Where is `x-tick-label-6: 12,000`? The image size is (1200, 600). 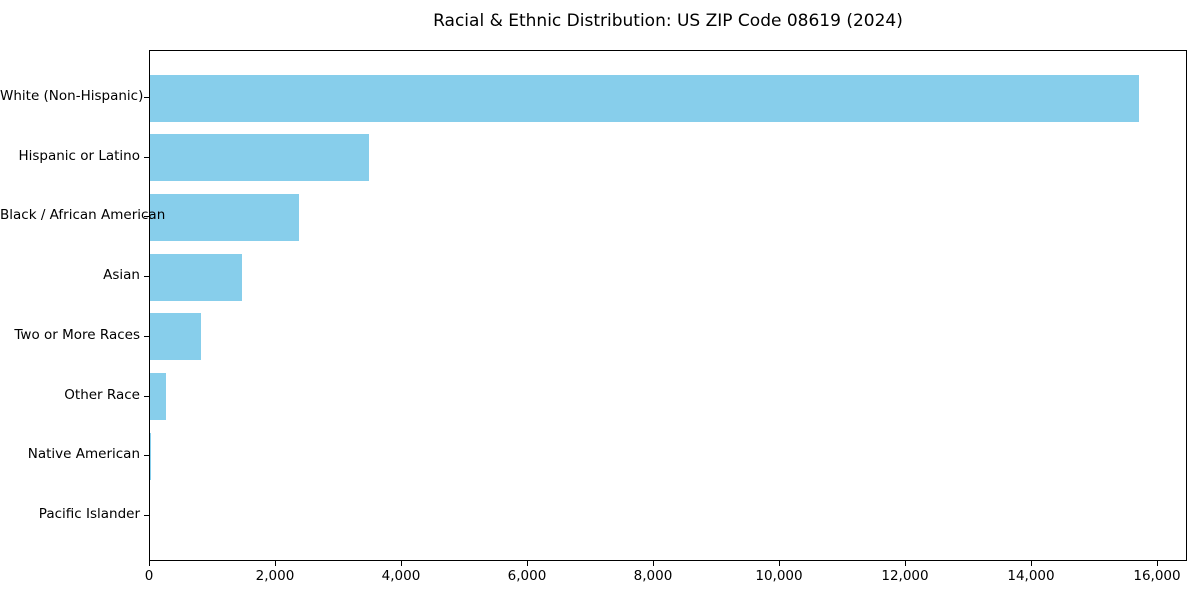
x-tick-label-6: 12,000 is located at coordinates (905, 576).